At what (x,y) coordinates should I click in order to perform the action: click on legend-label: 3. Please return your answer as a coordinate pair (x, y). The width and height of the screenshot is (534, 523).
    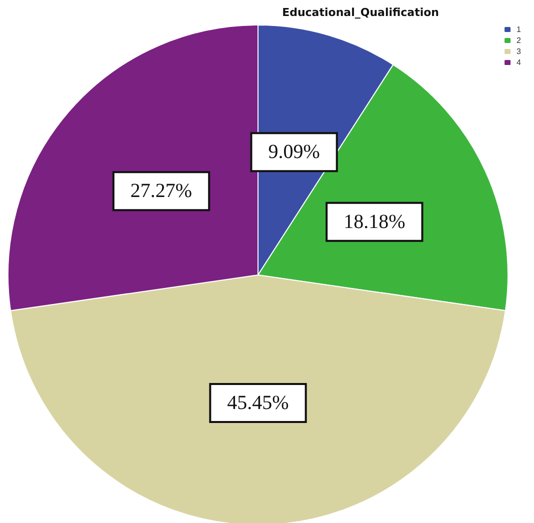
    Looking at the image, I should click on (519, 51).